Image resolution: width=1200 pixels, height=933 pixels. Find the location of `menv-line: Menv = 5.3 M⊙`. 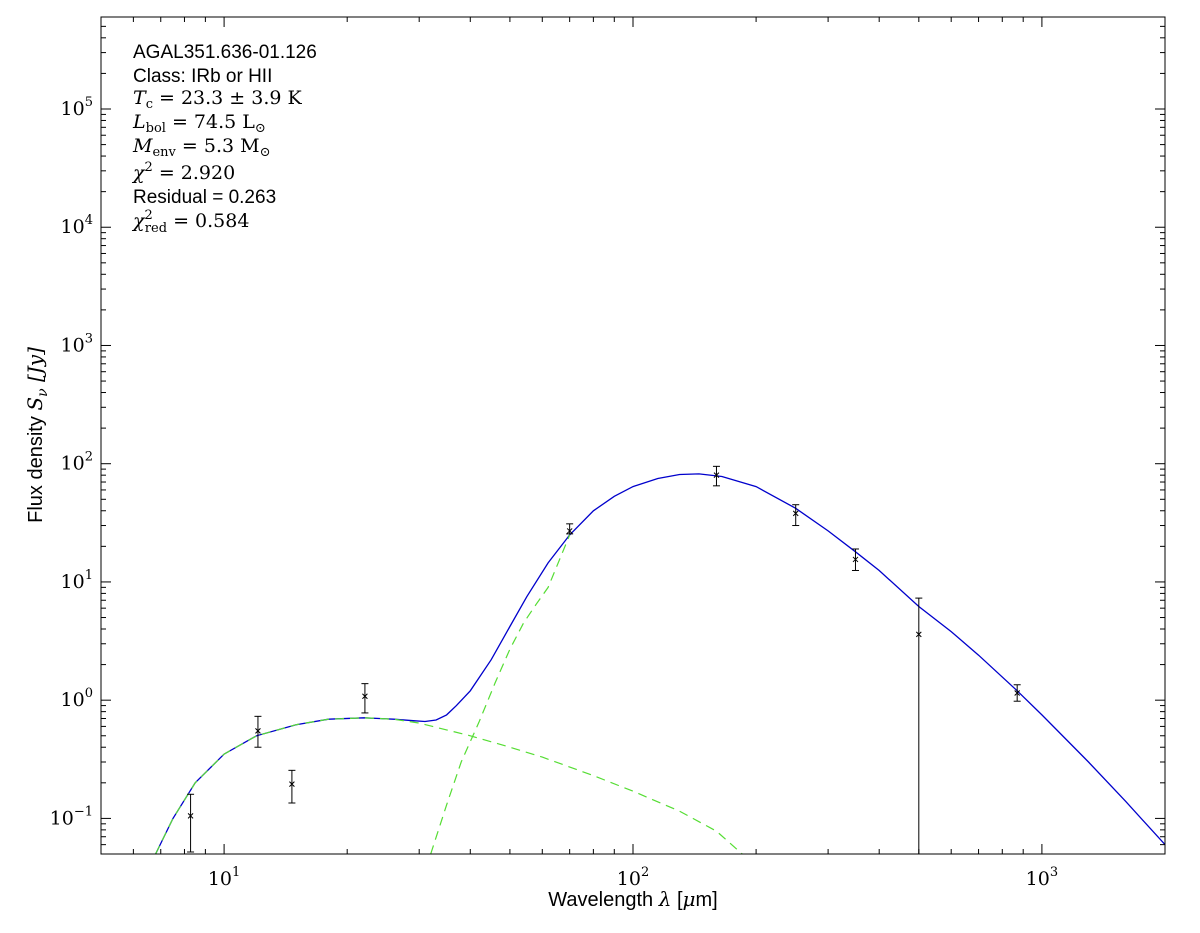

menv-line: Menv = 5.3 M⊙ is located at coordinates (201, 147).